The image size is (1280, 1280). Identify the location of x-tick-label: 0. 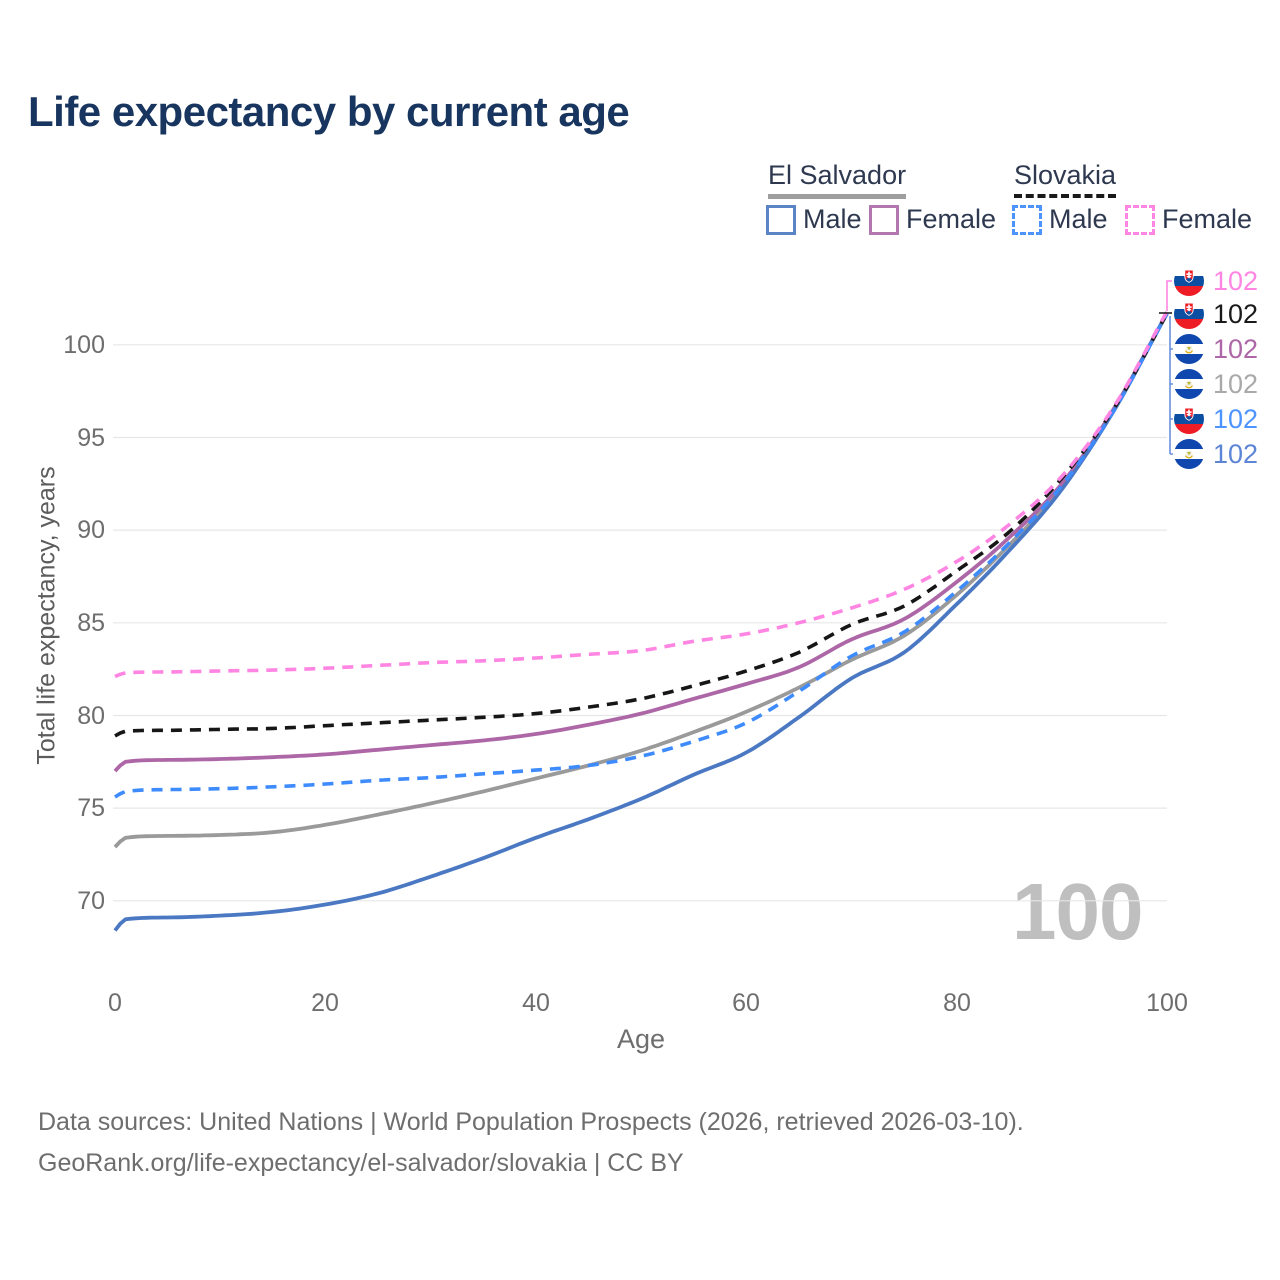
(115, 1003).